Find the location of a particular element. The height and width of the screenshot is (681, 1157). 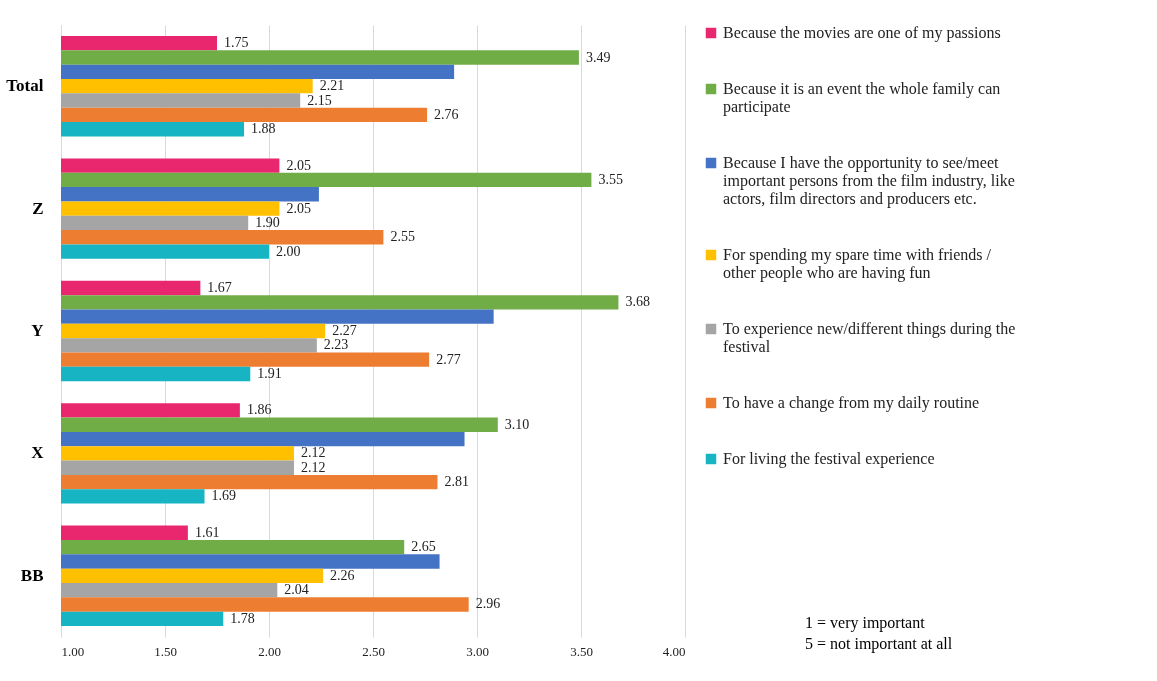

x-tick-label: 2.00 is located at coordinates (269, 651).